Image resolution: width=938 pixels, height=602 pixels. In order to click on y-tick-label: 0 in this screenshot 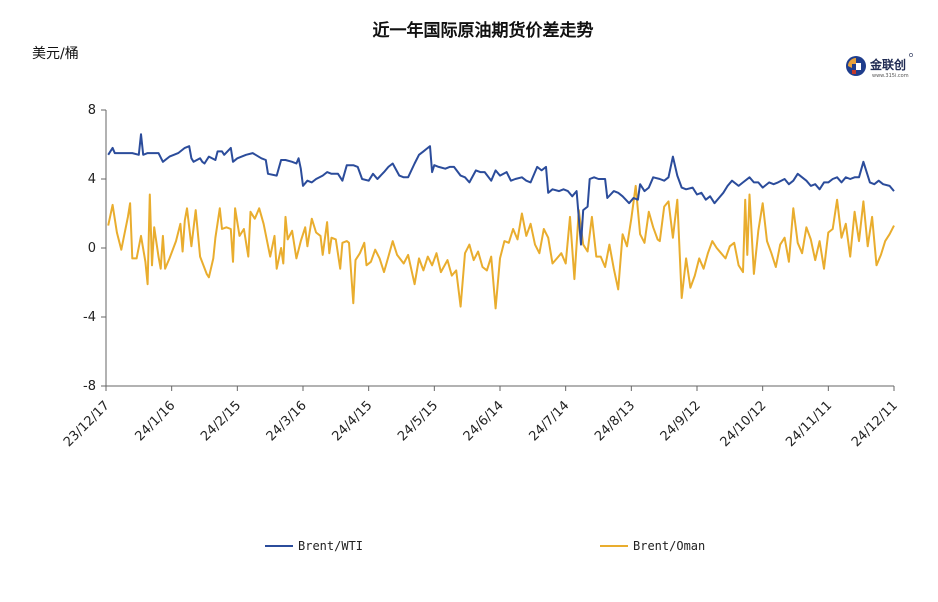, I will do `click(92, 248)`.